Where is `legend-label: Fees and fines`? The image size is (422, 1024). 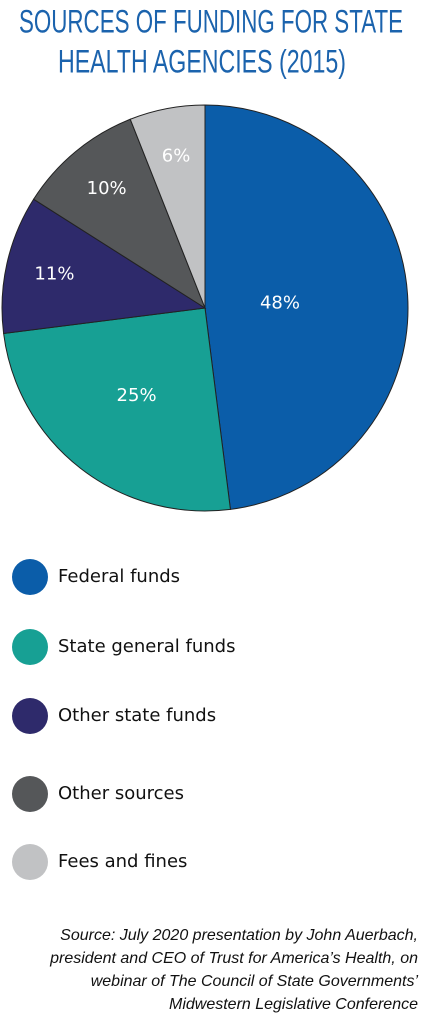 legend-label: Fees and fines is located at coordinates (122, 861).